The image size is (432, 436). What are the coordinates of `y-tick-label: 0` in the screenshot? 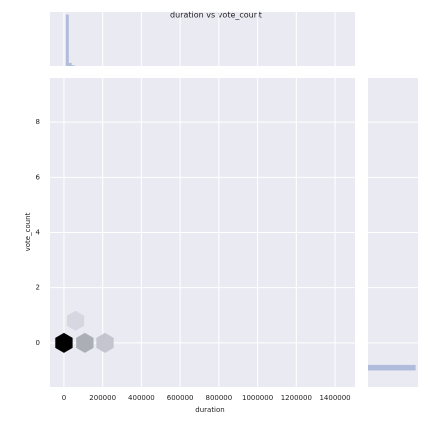 It's located at (38, 343).